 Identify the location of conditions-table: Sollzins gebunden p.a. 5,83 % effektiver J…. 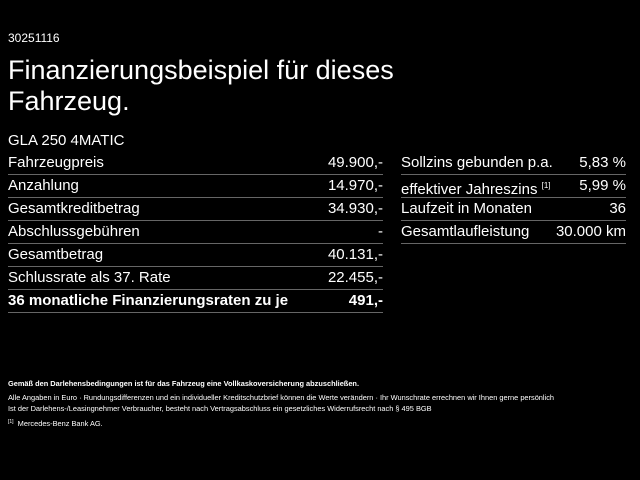
(513, 198).